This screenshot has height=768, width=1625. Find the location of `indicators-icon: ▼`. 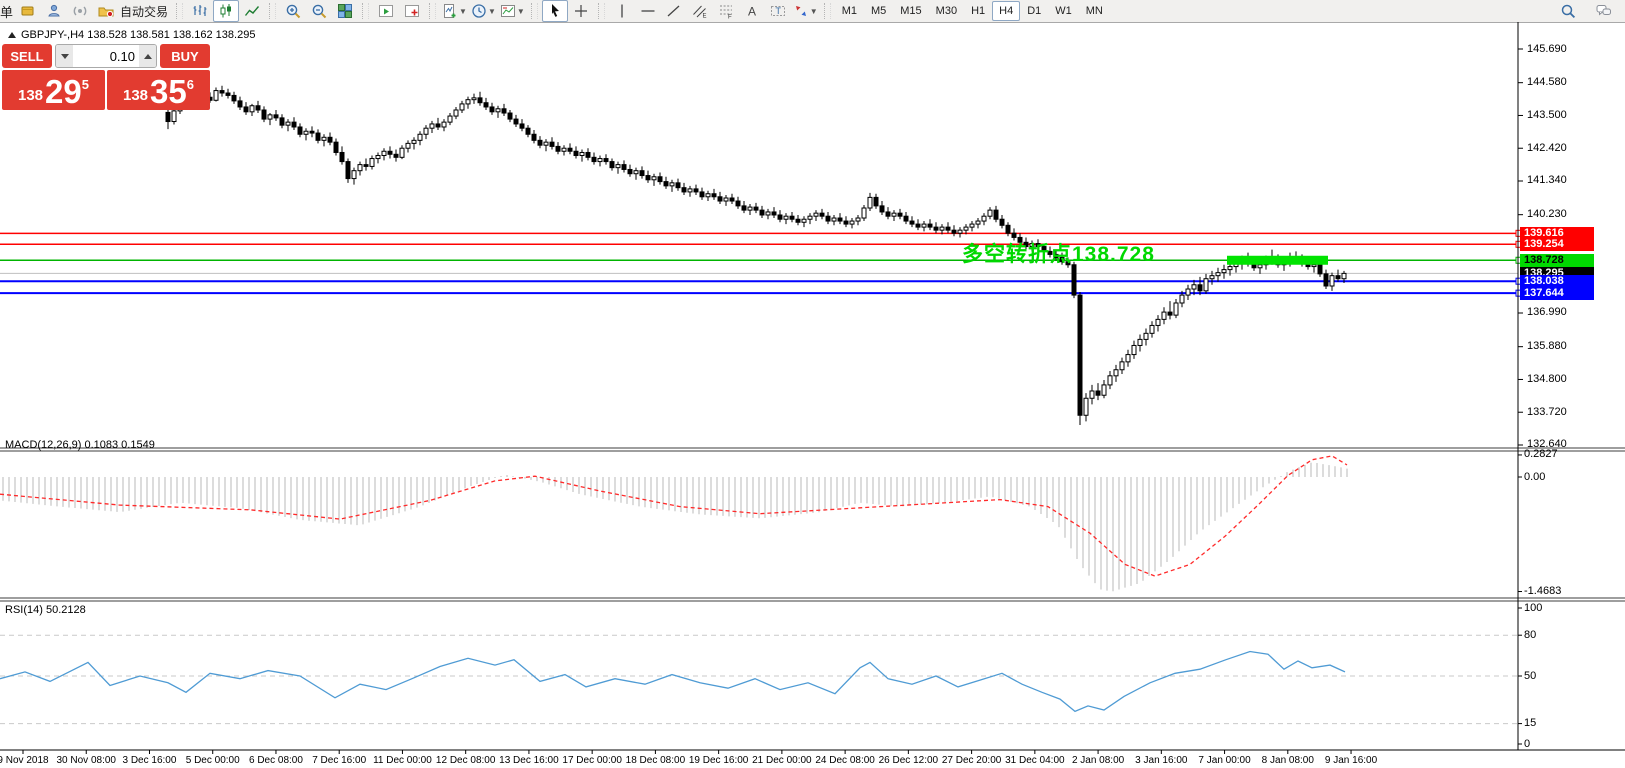

indicators-icon: ▼ is located at coordinates (454, 11).